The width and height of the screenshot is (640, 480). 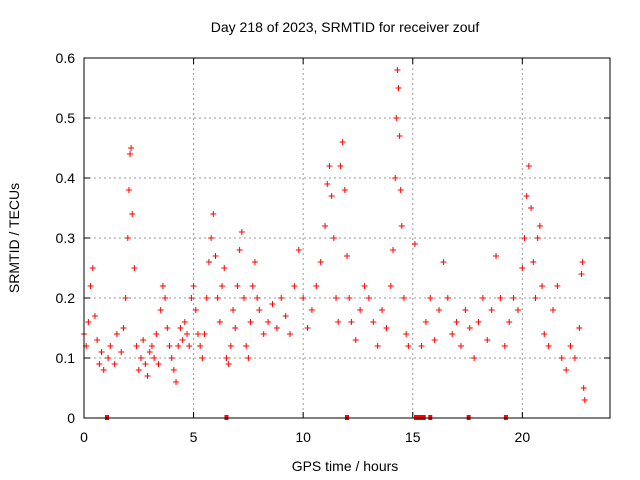 What do you see at coordinates (71, 418) in the screenshot?
I see `y-tick-label: 0` at bounding box center [71, 418].